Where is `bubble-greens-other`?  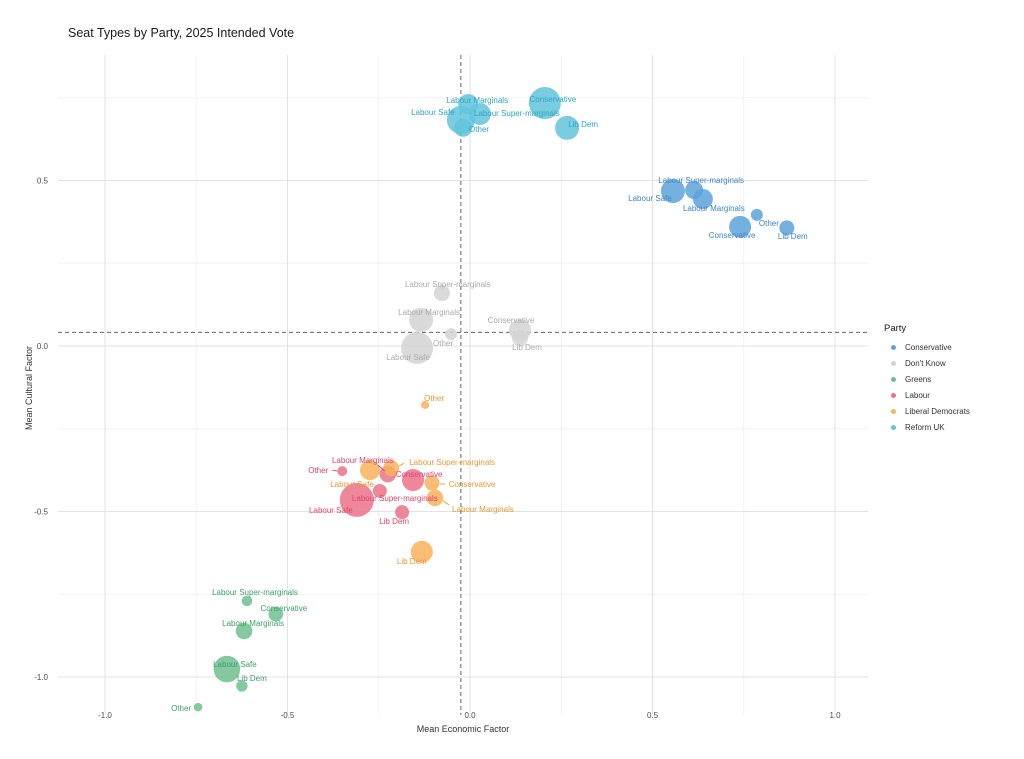
bubble-greens-other is located at coordinates (198, 707).